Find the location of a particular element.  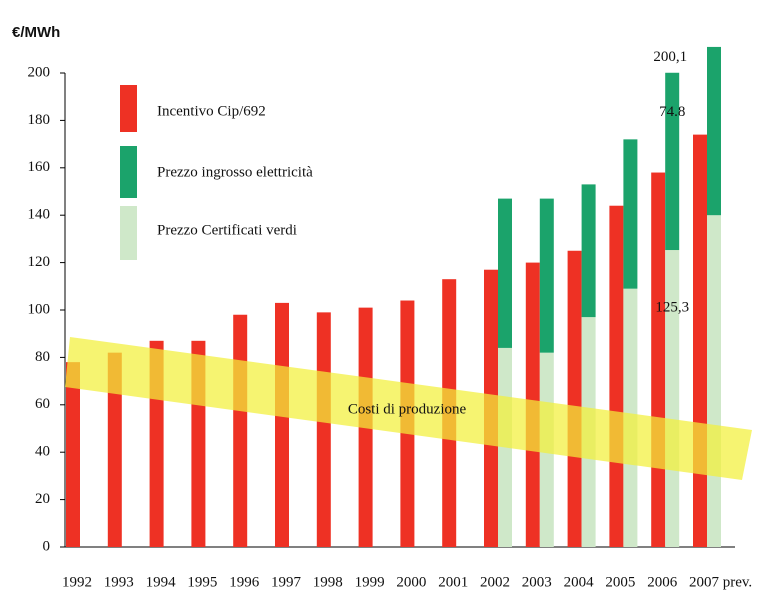

x-tick-label: 1992 is located at coordinates (77, 582).